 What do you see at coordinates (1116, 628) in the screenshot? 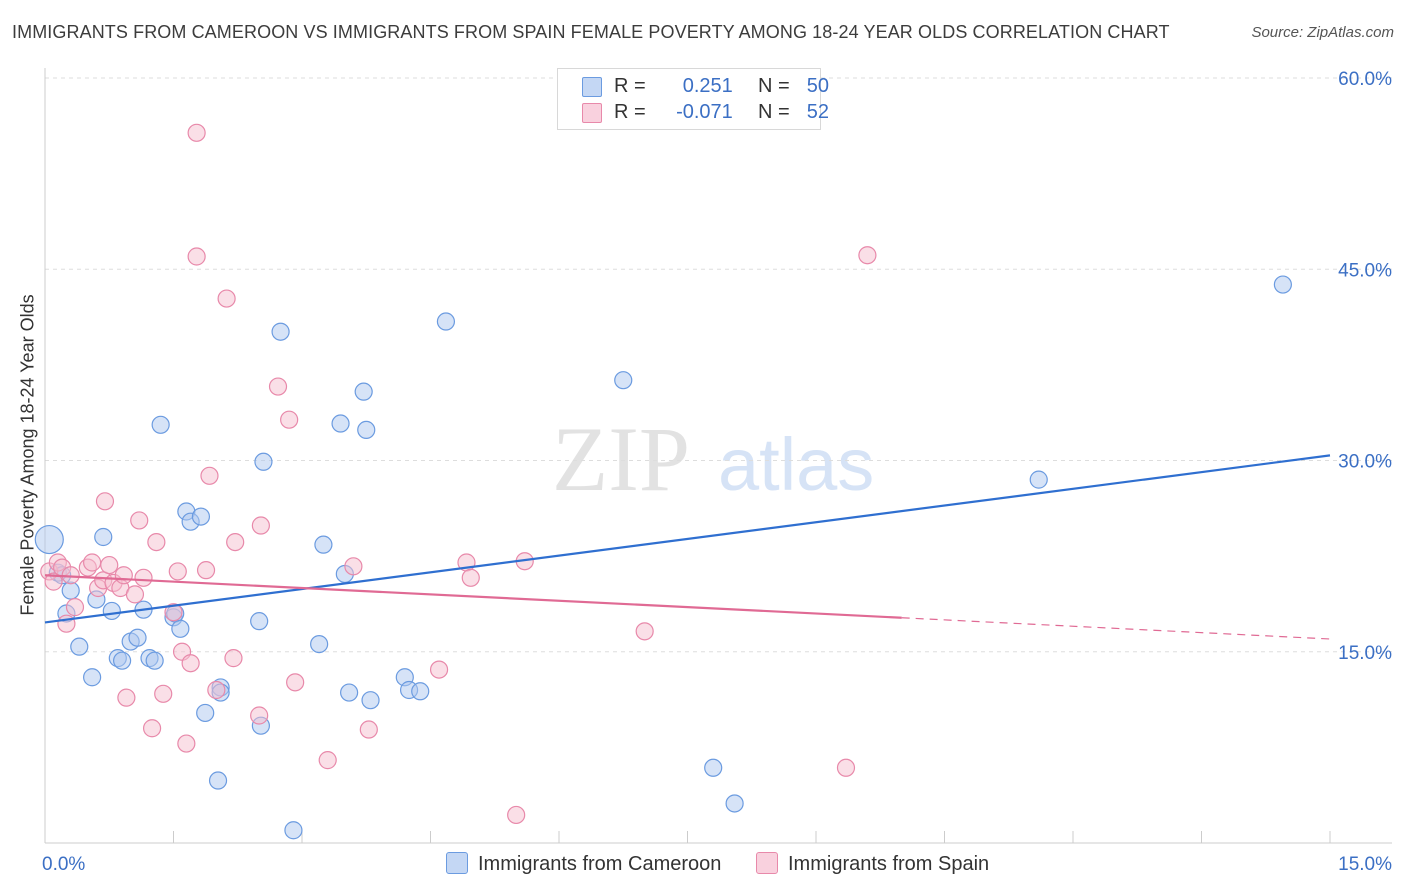
I see `trend-line-spain-extension` at bounding box center [1116, 628].